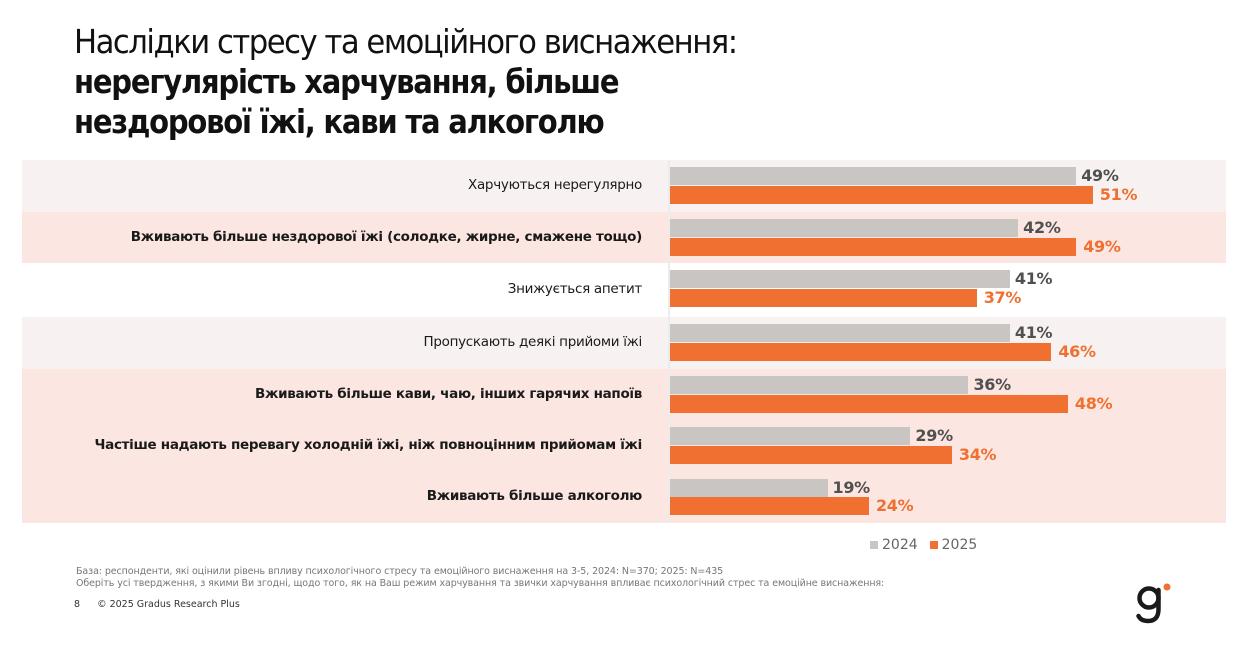  I want to click on value-label-2024: 19%, so click(851, 487).